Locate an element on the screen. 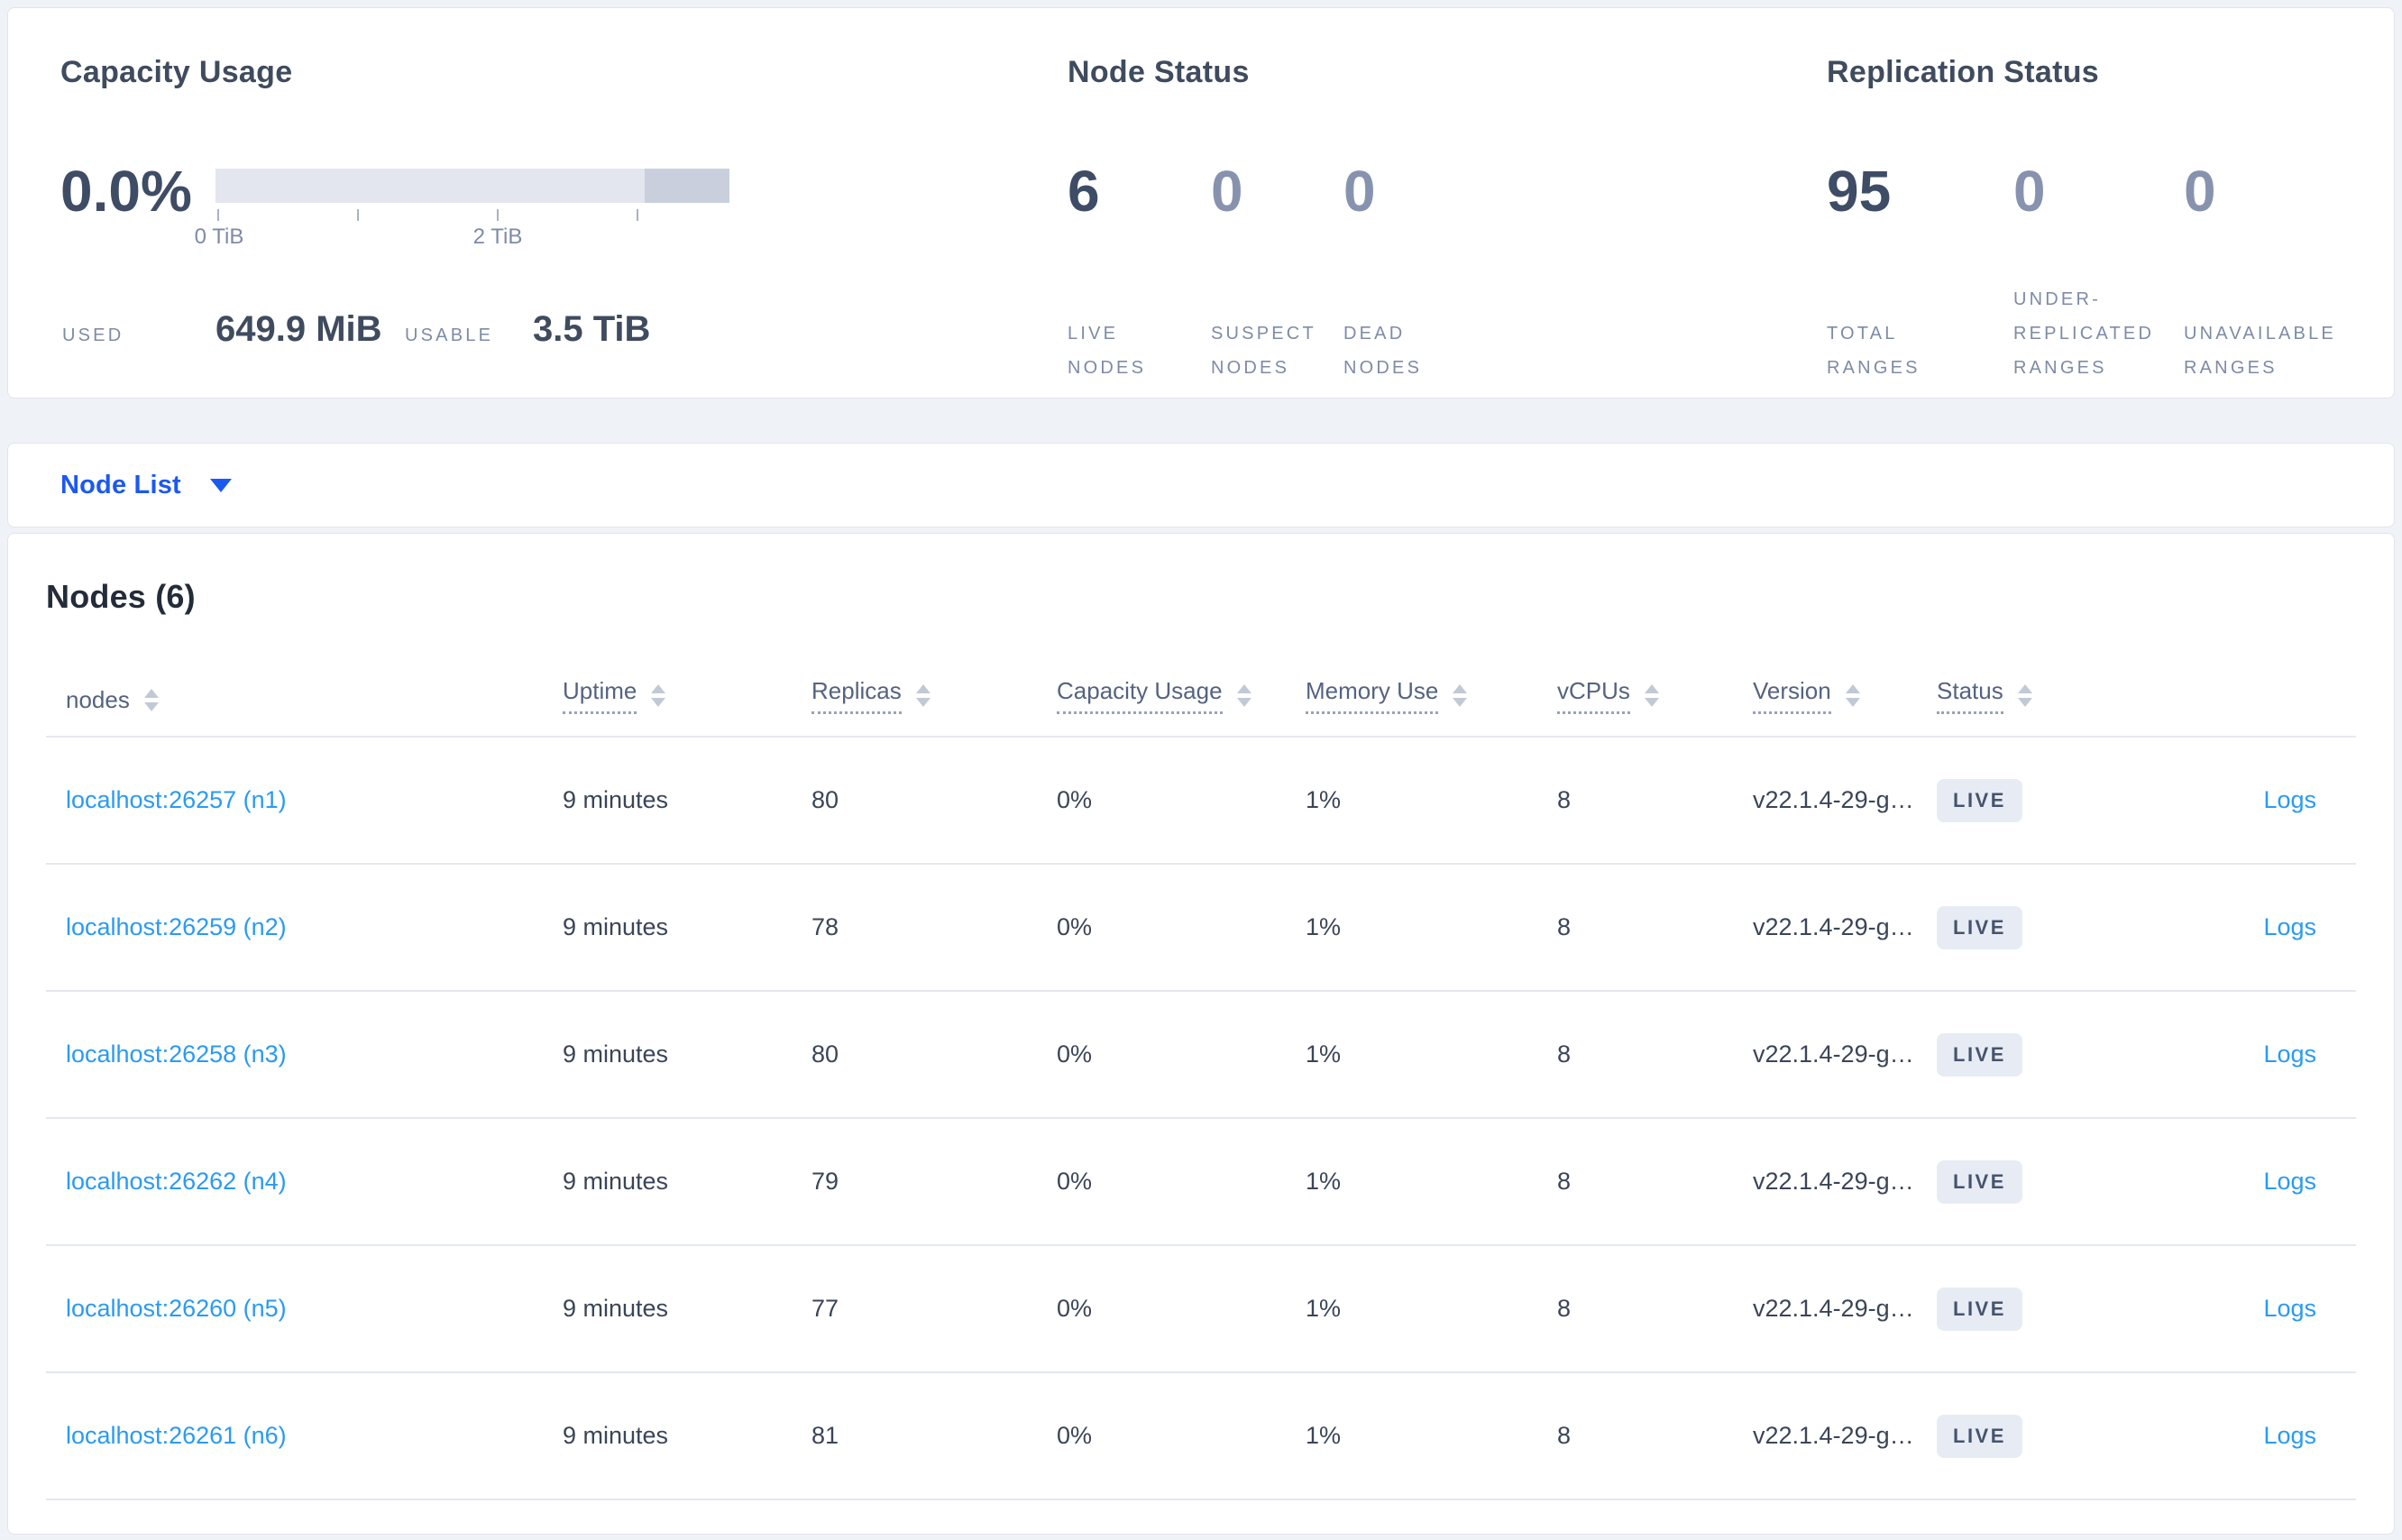  chevron-down-icon is located at coordinates (220, 485).